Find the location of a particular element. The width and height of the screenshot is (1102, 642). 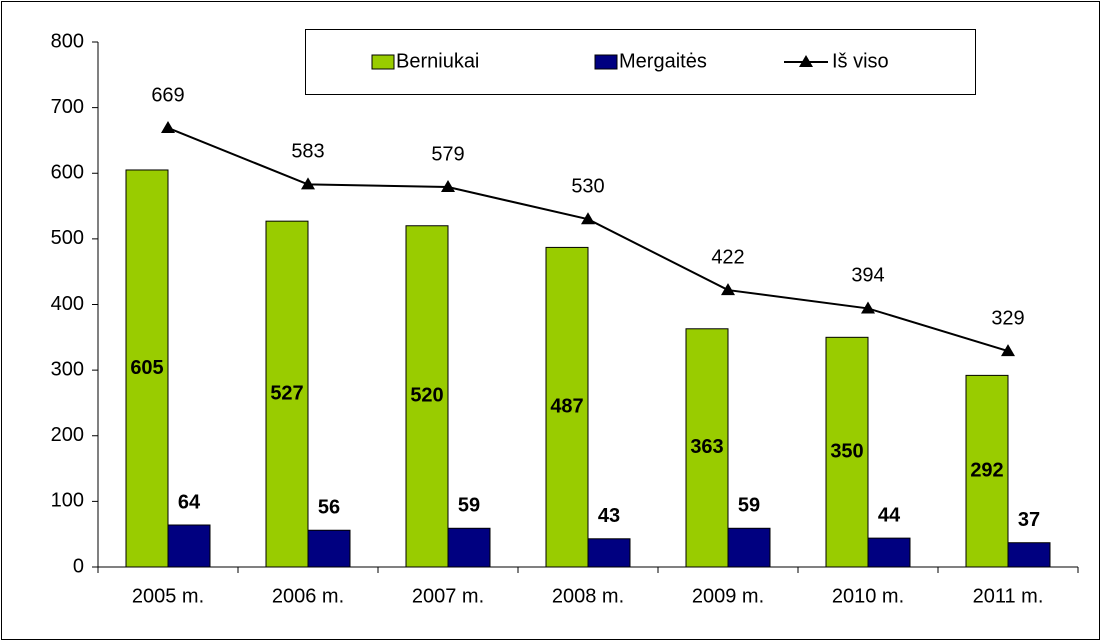

data-label: 527 is located at coordinates (286, 393).